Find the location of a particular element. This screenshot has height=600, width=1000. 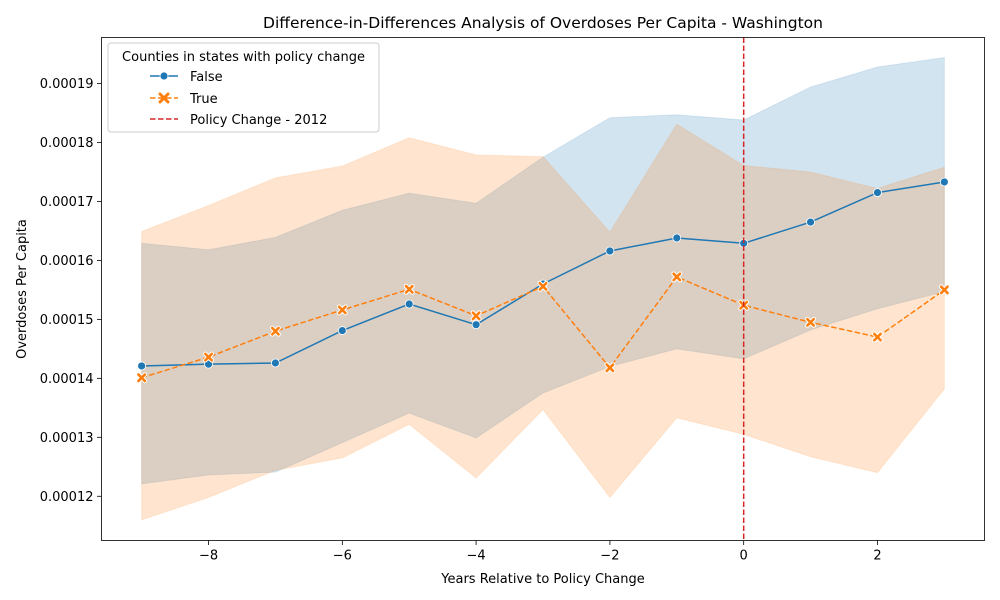

x-tick-label: −4 is located at coordinates (476, 556).